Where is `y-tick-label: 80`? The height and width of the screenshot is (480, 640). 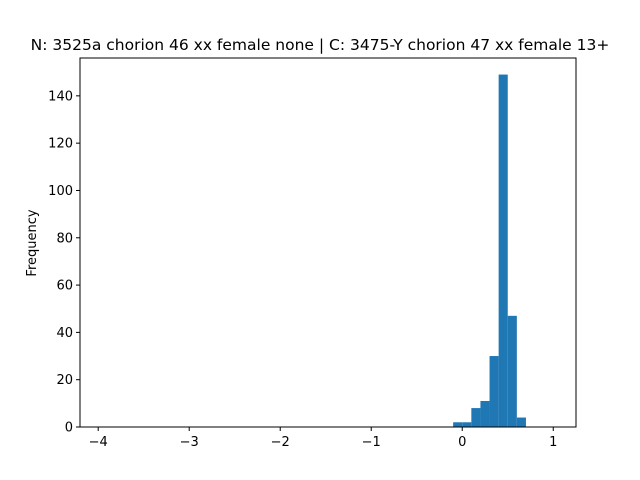
y-tick-label: 80 is located at coordinates (64, 238).